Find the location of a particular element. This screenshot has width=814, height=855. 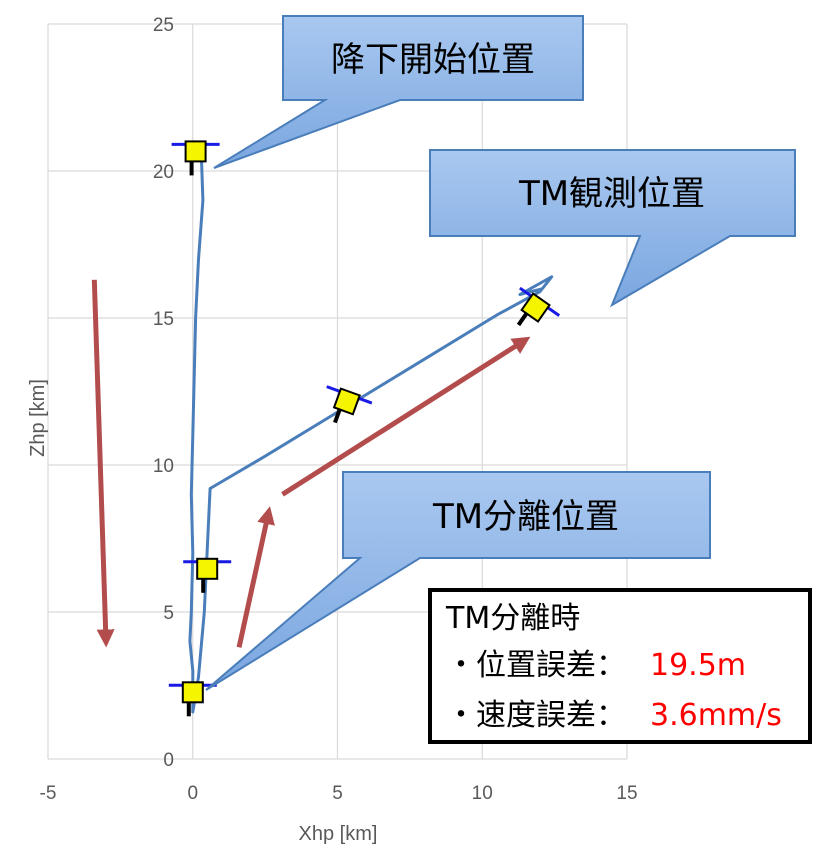

separation-info-box: TM分離時 ・位置誤差： 19.5m ・速度誤差： 3.6mm/s is located at coordinates (620, 666).